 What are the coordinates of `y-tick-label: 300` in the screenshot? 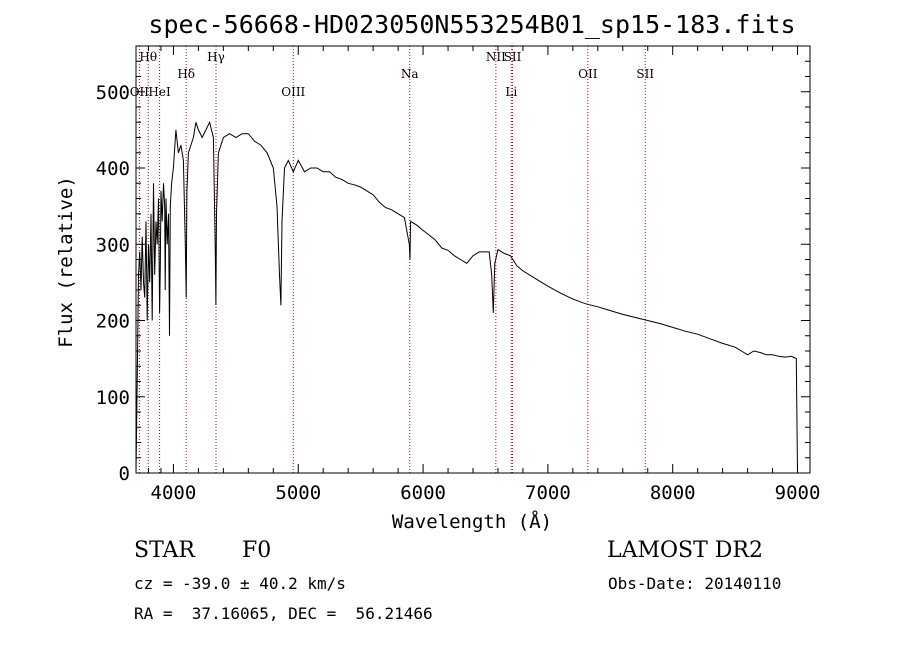 It's located at (113, 245).